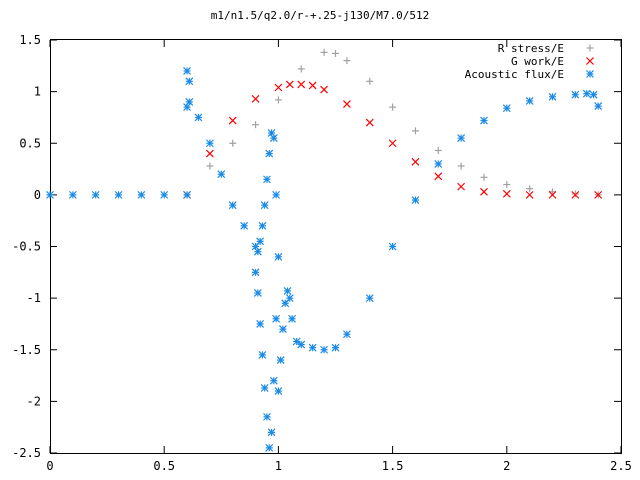 The image size is (640, 480). I want to click on legend-marker, so click(590, 48).